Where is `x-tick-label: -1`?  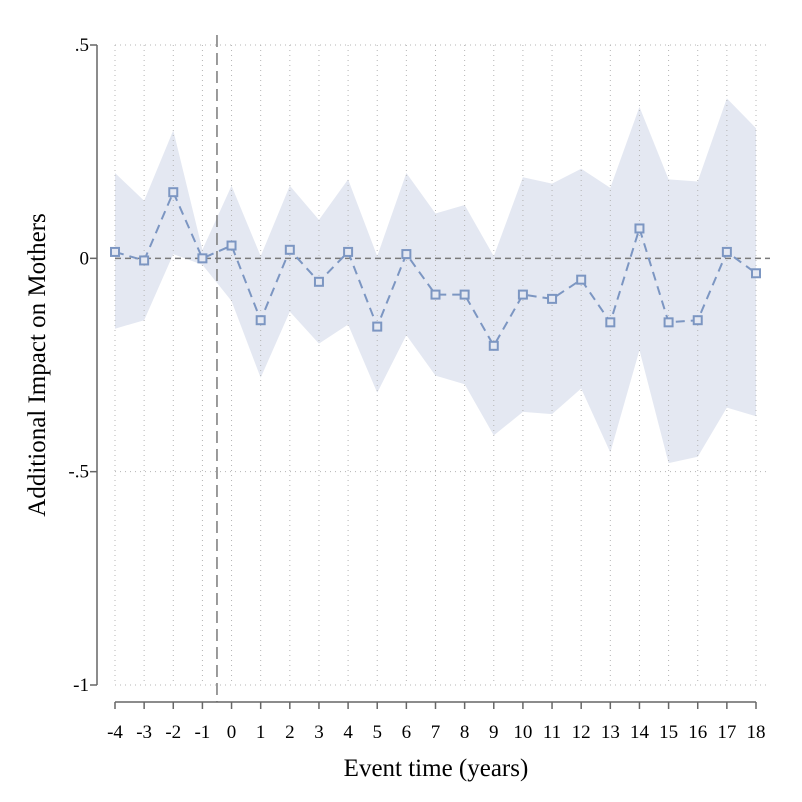 x-tick-label: -1 is located at coordinates (202, 732).